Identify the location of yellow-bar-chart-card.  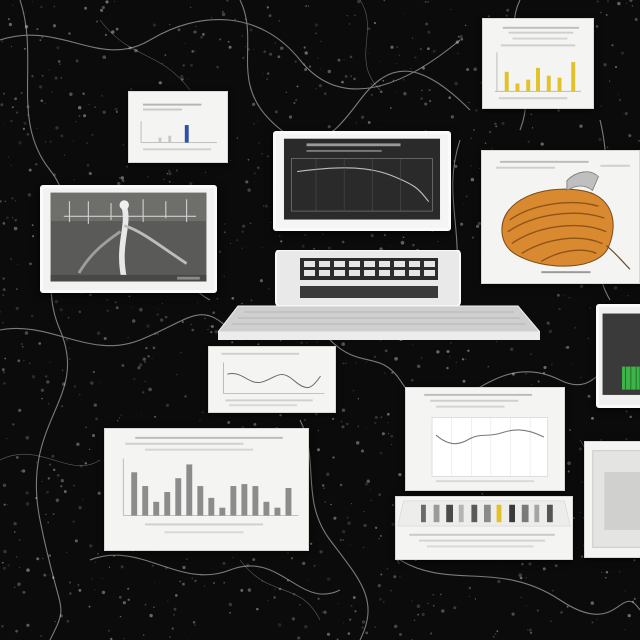
(538, 63).